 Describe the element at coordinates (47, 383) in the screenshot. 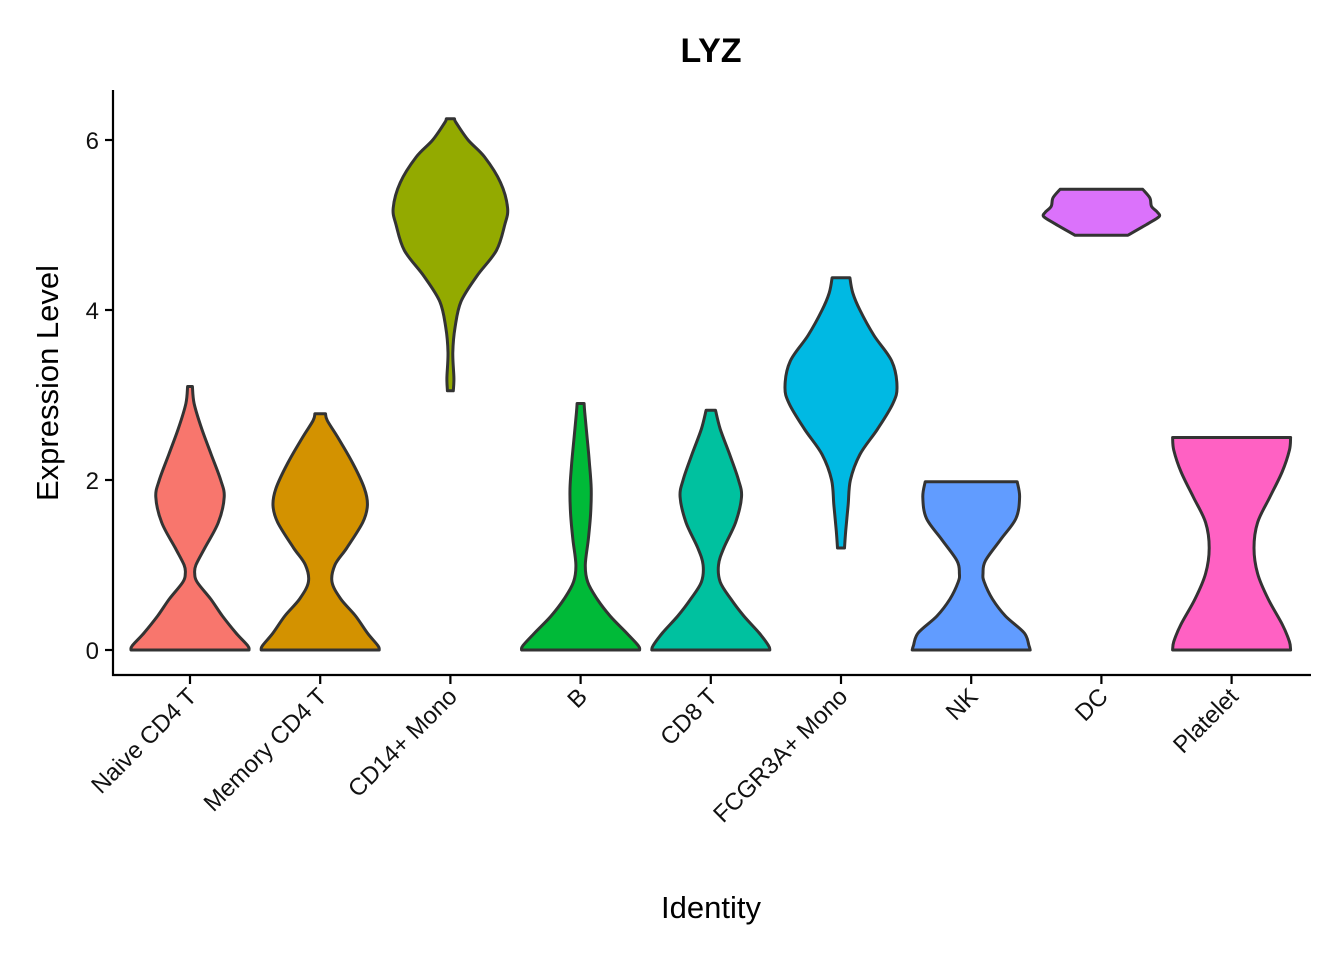

I see `y-axis-label: Expression Level` at that location.